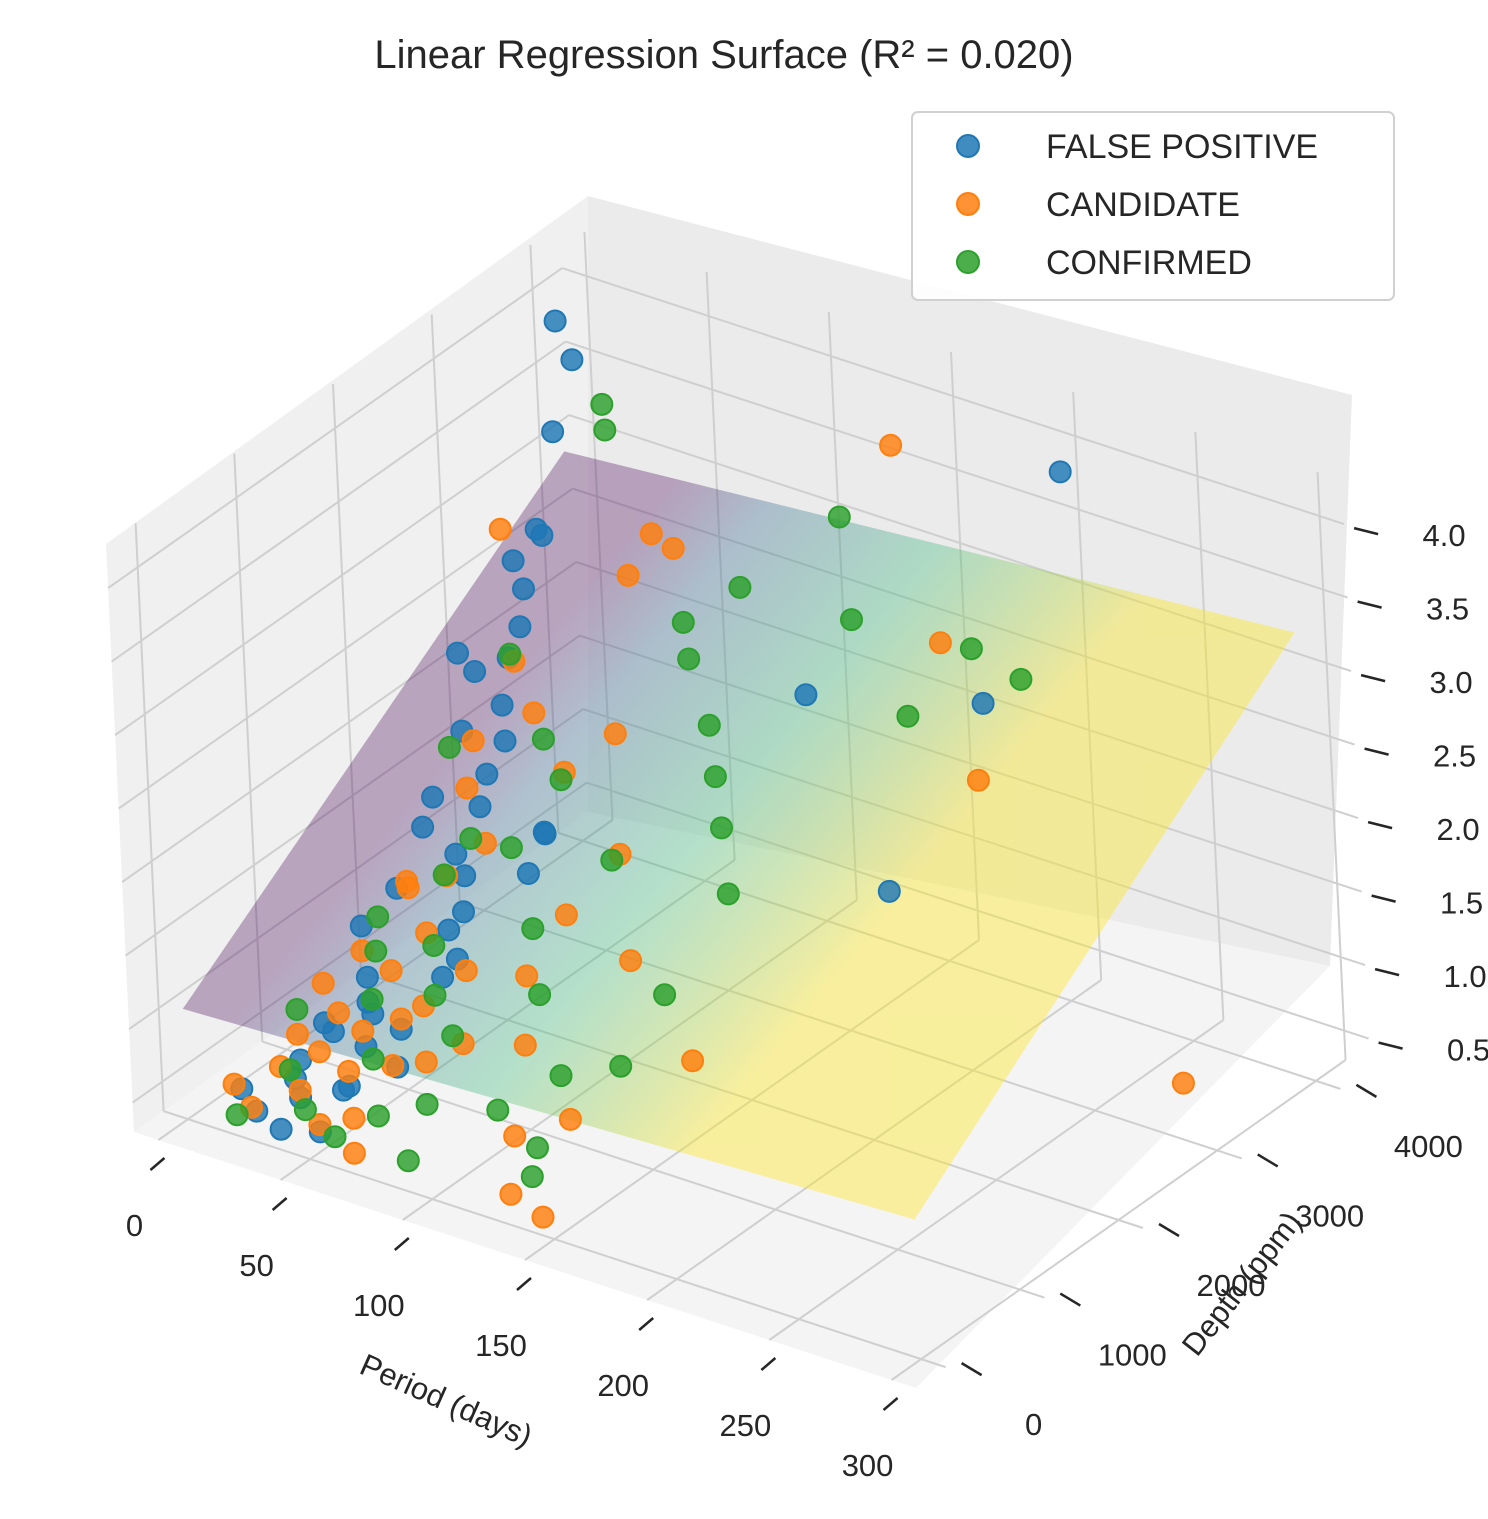  Describe the element at coordinates (1467, 1050) in the screenshot. I see `z-tick-label: 0.5` at that location.